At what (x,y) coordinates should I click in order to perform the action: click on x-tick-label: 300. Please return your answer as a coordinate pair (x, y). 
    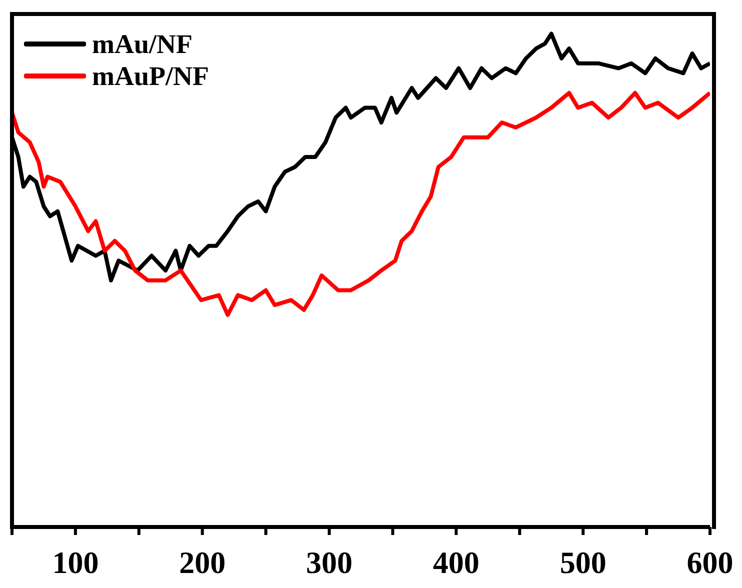
    Looking at the image, I should click on (329, 562).